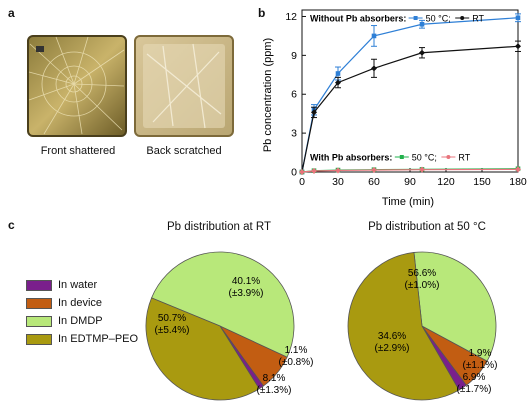  I want to click on pie-label: 34.6% (±2.9%), so click(392, 342).